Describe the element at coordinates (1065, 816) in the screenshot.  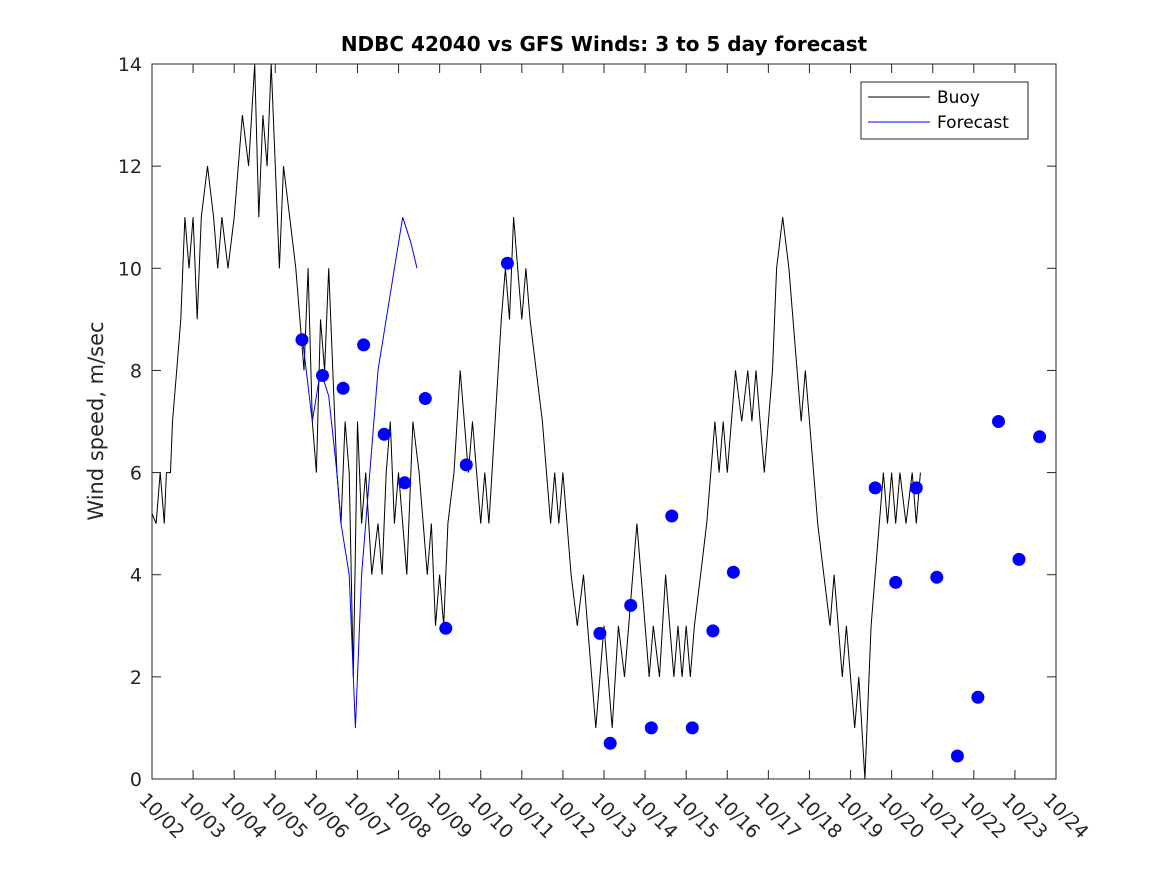
I see `x-tick-label: 10/24` at that location.